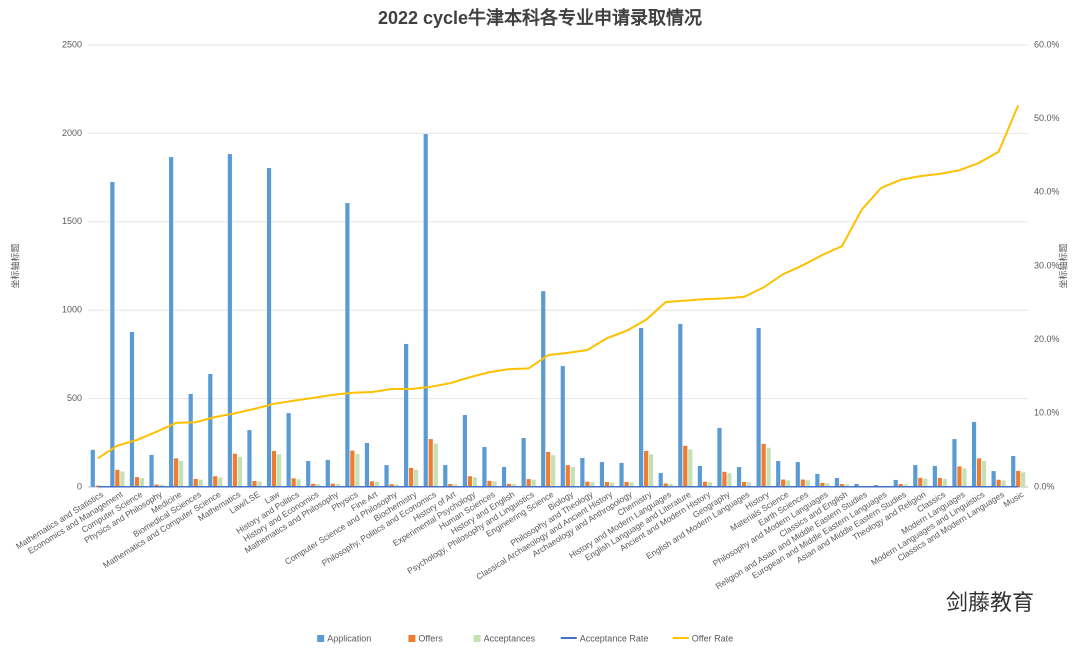 The height and width of the screenshot is (652, 1080). I want to click on y2-tick-label: 0.0%, so click(1044, 486).